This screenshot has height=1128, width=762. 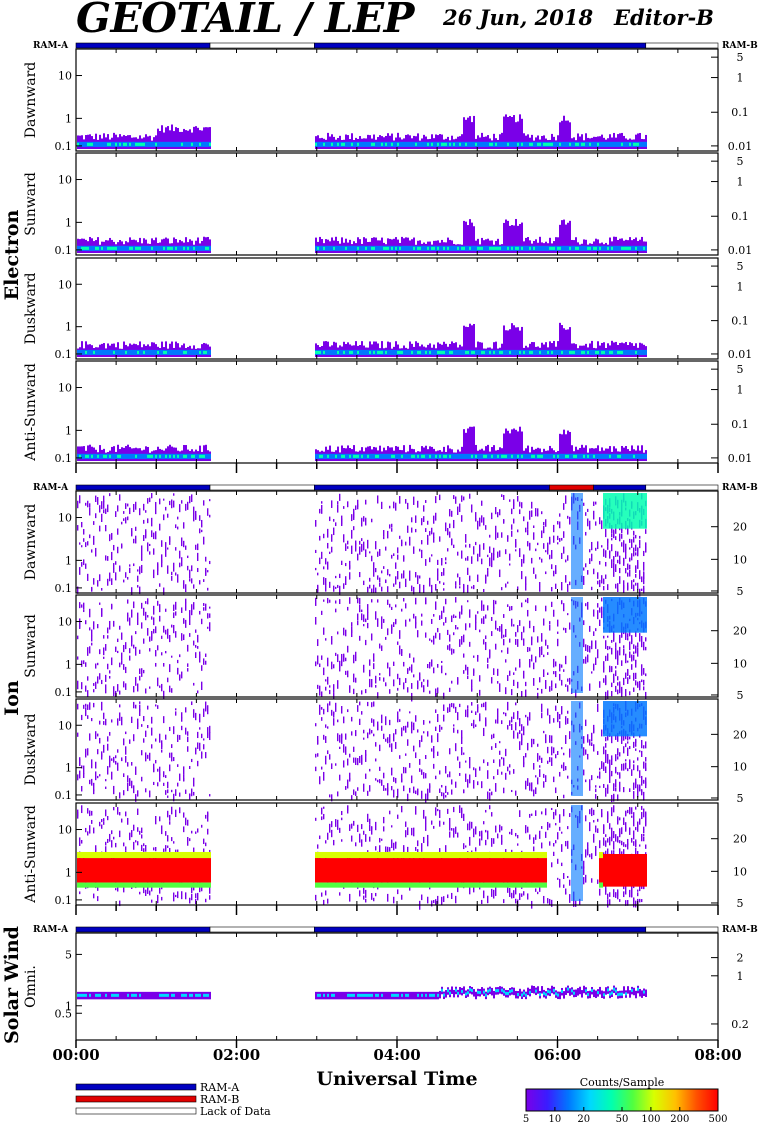 I want to click on panel-sunward: 10 1 0.1 20 10 5 Sunward, so click(x=385, y=648).